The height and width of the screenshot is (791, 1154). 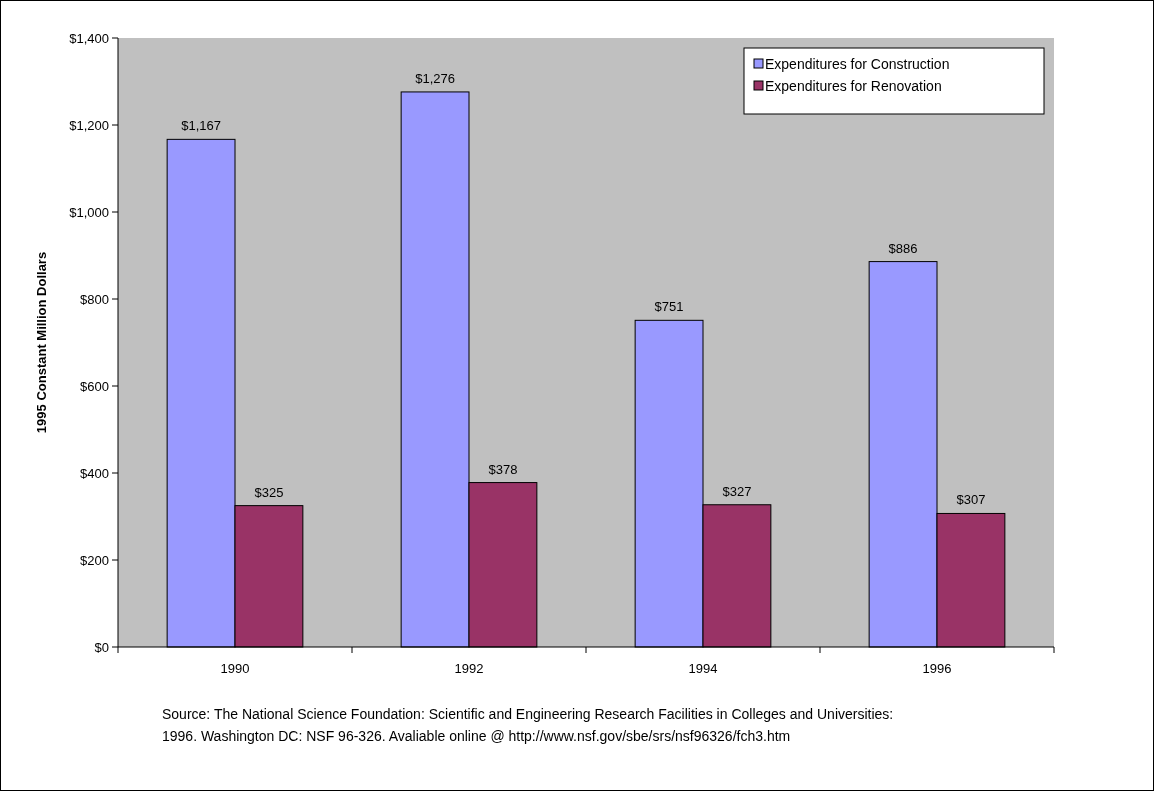 I want to click on y-tick-label: $1,000, so click(x=89, y=212).